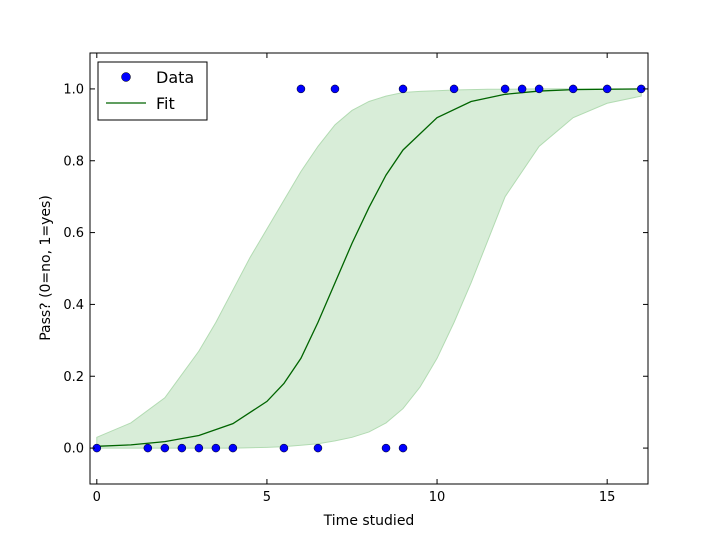  I want to click on y-tick-label: 0.6, so click(73, 233).